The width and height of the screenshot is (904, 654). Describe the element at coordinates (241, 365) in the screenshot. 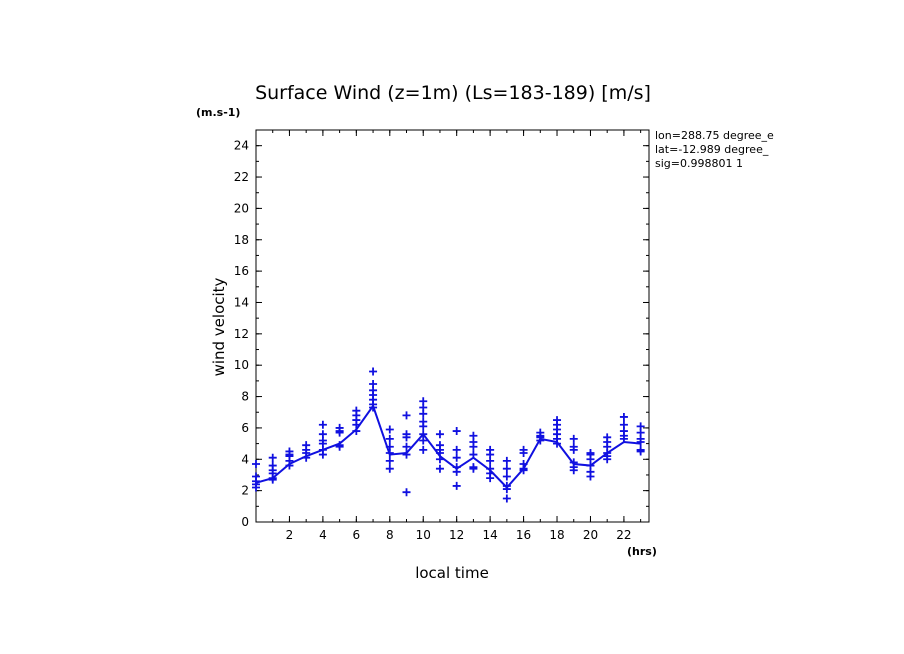

I see `y-tick-label: 10` at that location.